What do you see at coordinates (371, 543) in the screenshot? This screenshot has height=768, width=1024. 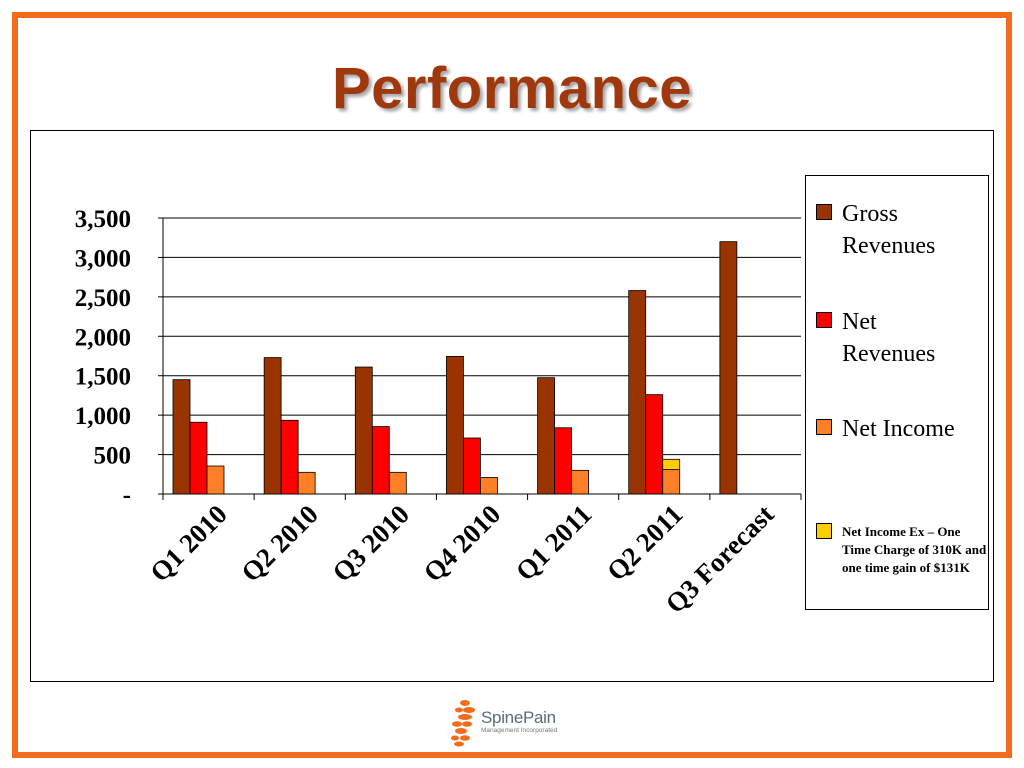 I see `x-category-label: Q3 2010` at bounding box center [371, 543].